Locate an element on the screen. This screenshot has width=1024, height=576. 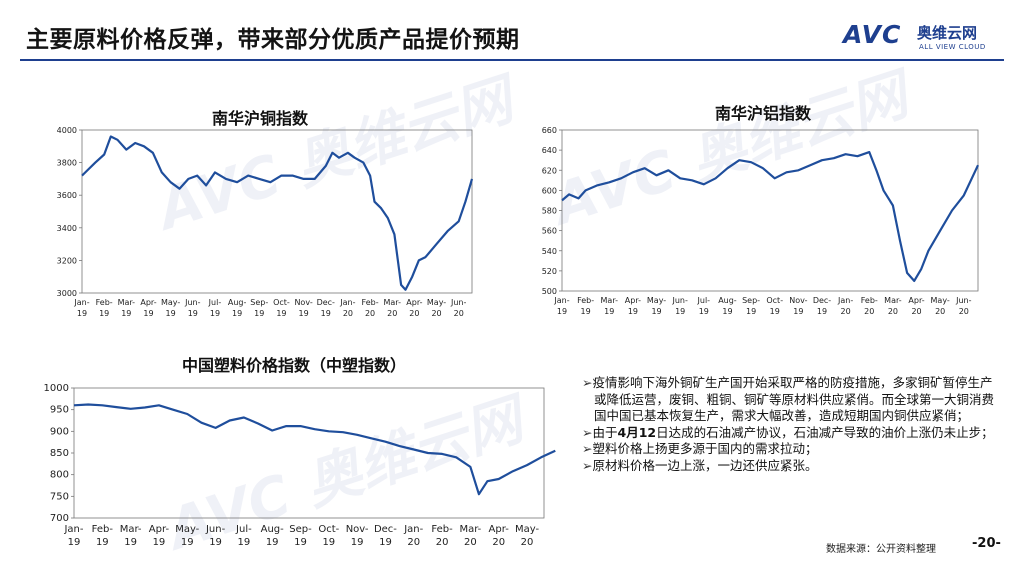
aluminum-chart-title: 南华沪铝指数 is located at coordinates (763, 113).